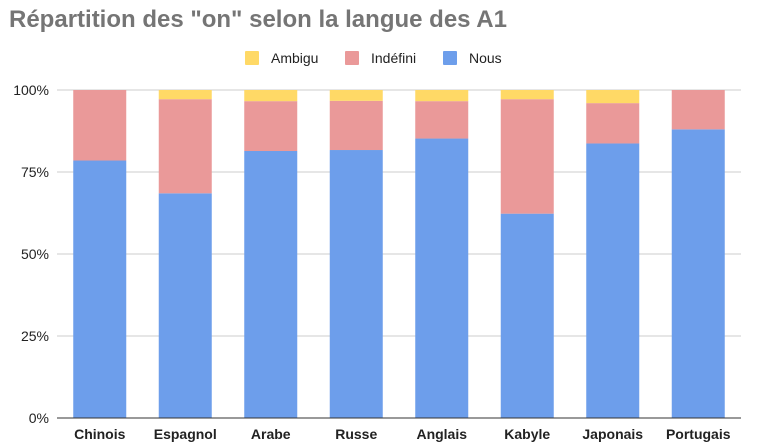 Image resolution: width=764 pixels, height=447 pixels. Describe the element at coordinates (352, 58) in the screenshot. I see `legend-swatch-indfini` at that location.